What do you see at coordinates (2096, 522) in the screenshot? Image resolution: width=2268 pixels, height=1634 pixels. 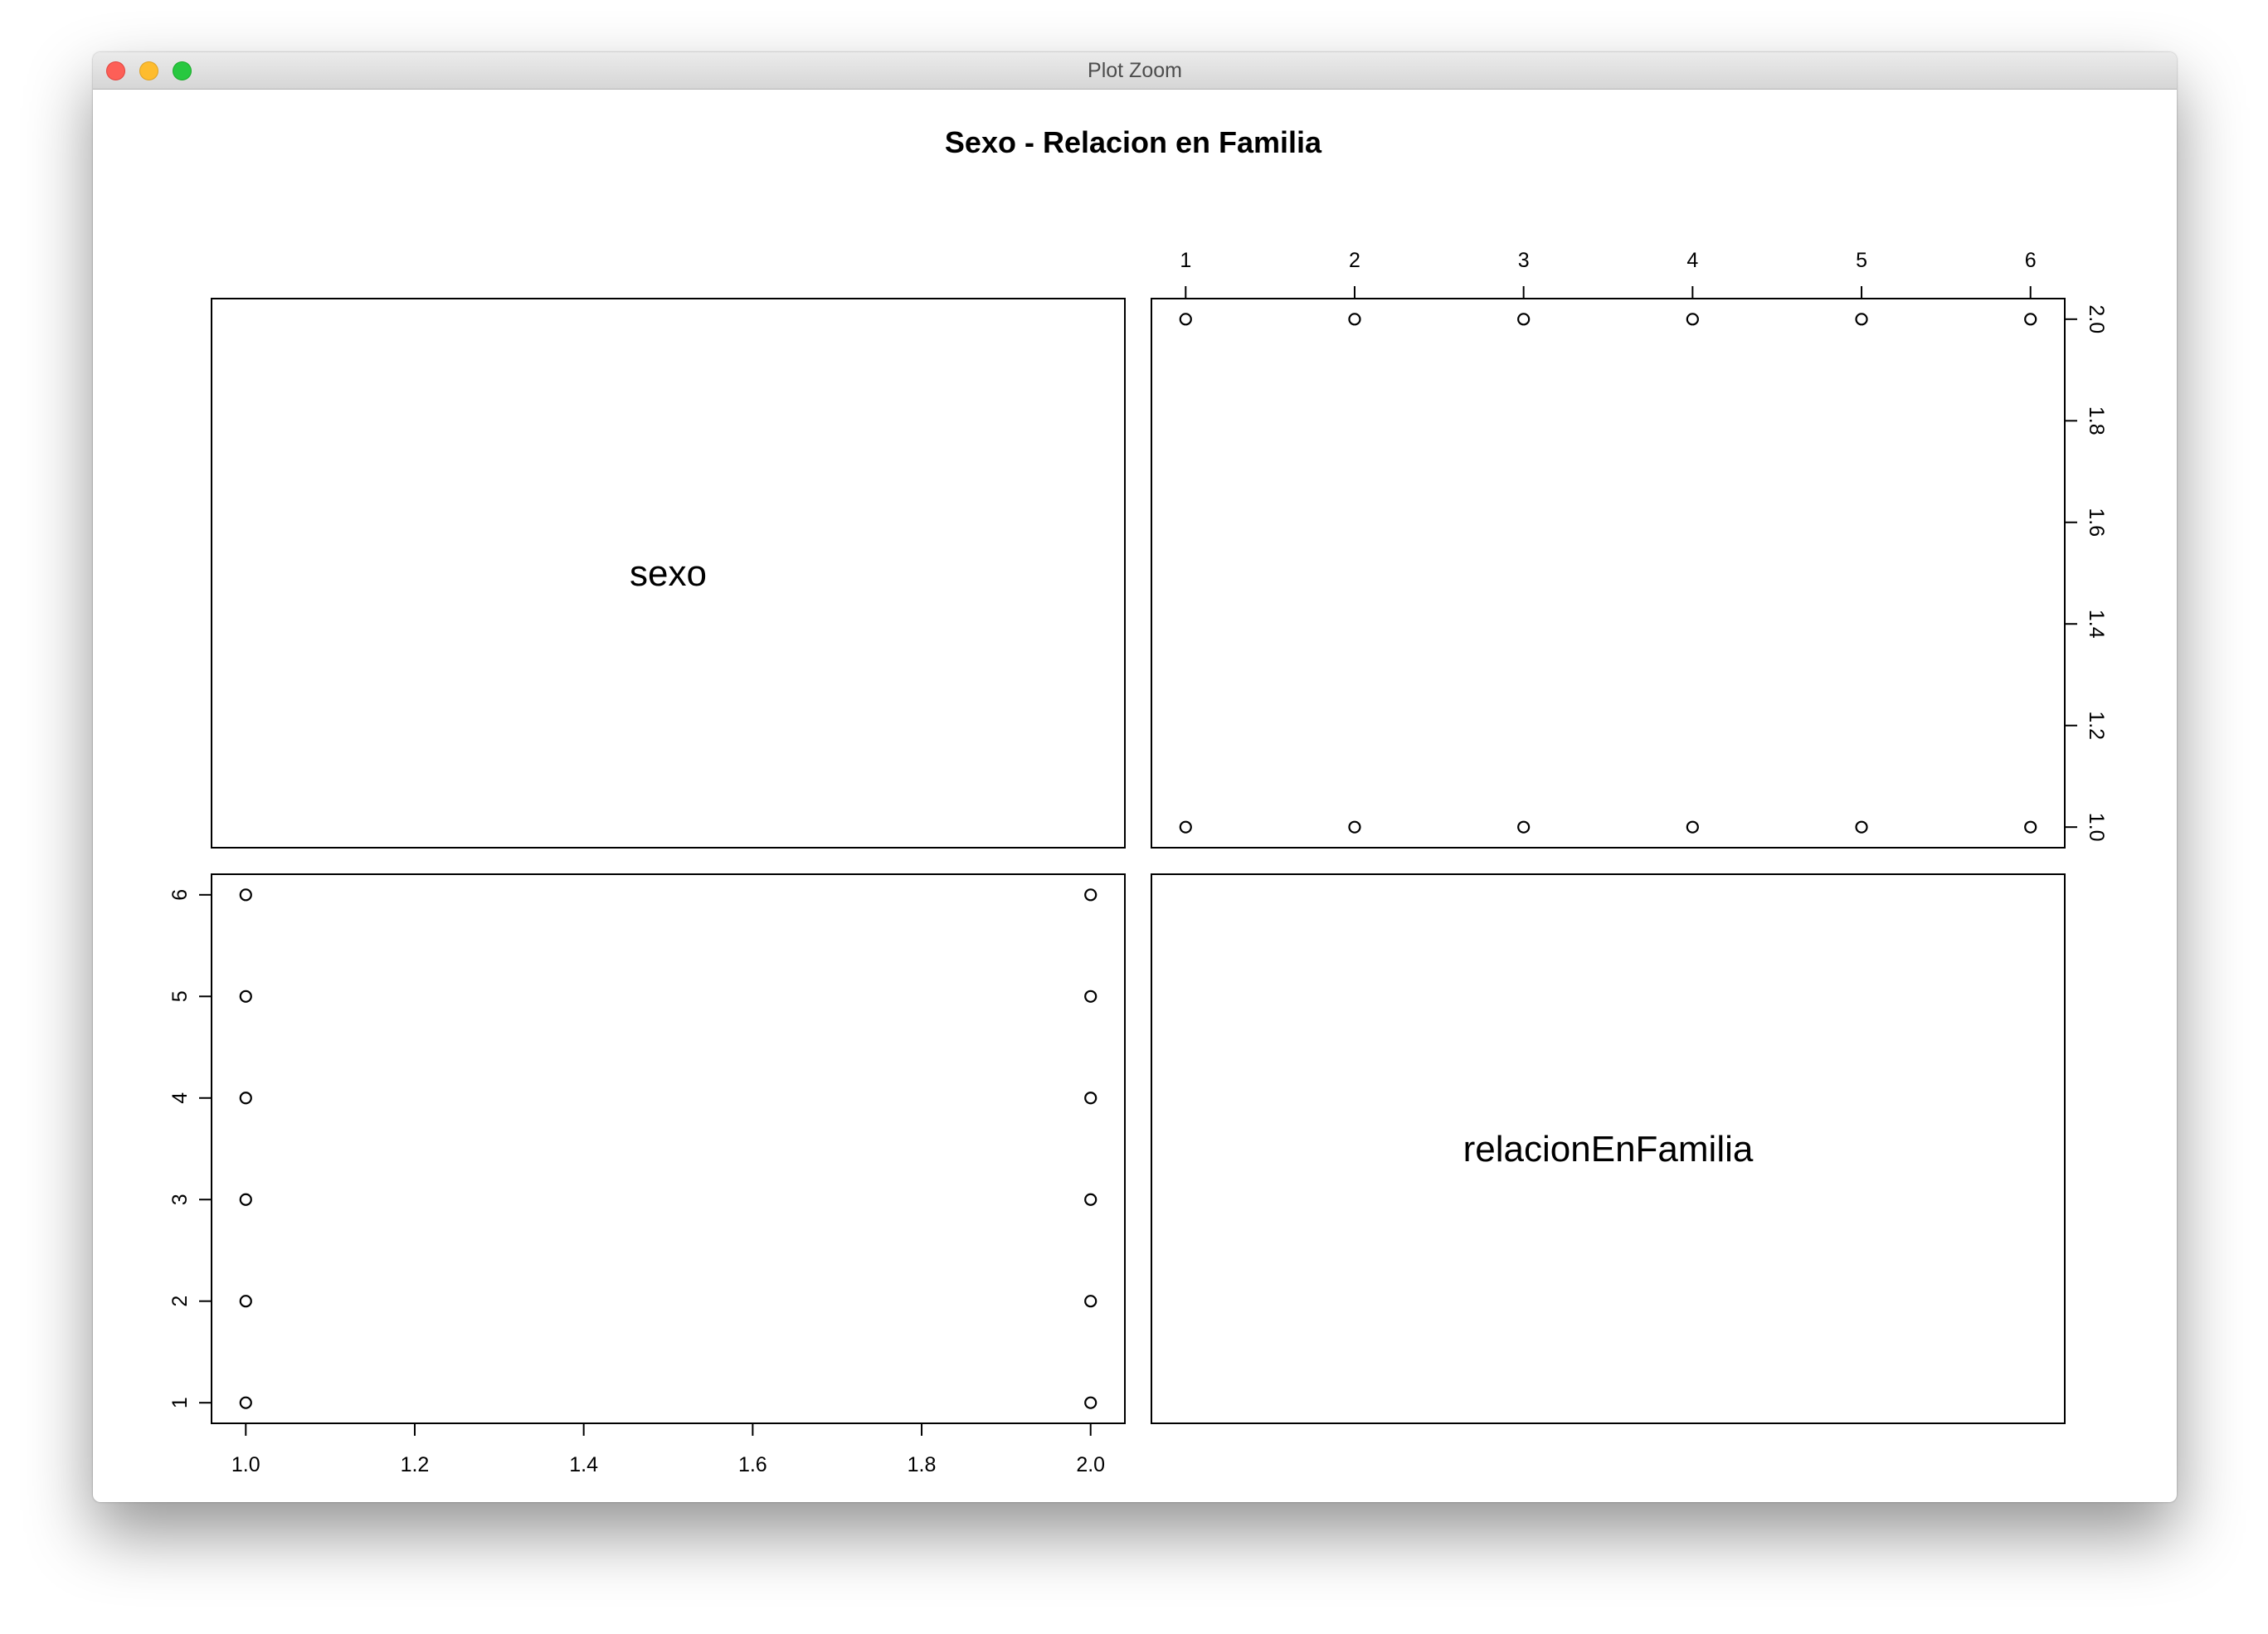 I see `right-axis-tick-label: 1.6` at bounding box center [2096, 522].